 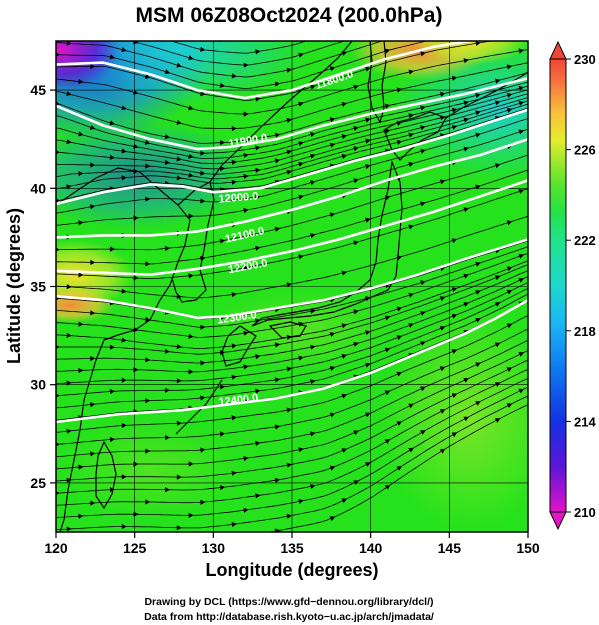 What do you see at coordinates (38, 287) in the screenshot?
I see `y-tick-label: 35` at bounding box center [38, 287].